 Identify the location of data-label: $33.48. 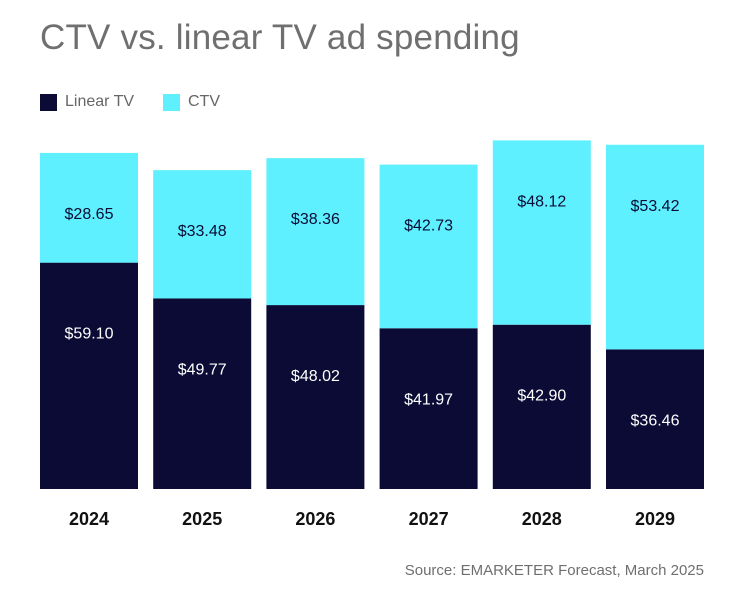
(202, 231).